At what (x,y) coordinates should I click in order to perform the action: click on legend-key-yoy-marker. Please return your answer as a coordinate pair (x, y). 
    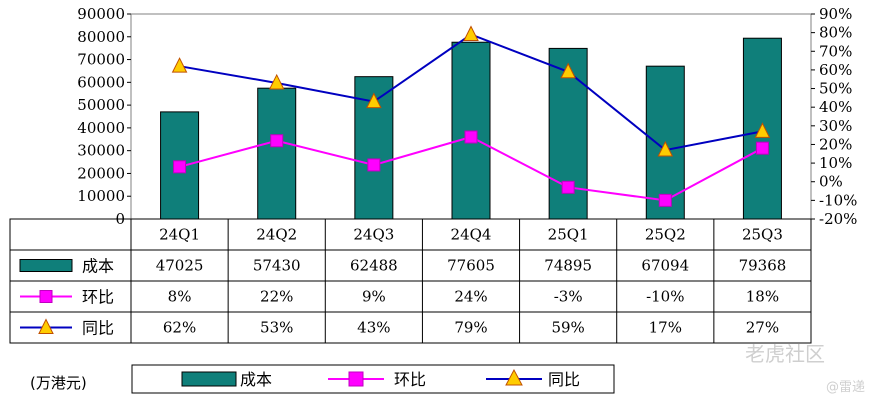
    Looking at the image, I should click on (514, 377).